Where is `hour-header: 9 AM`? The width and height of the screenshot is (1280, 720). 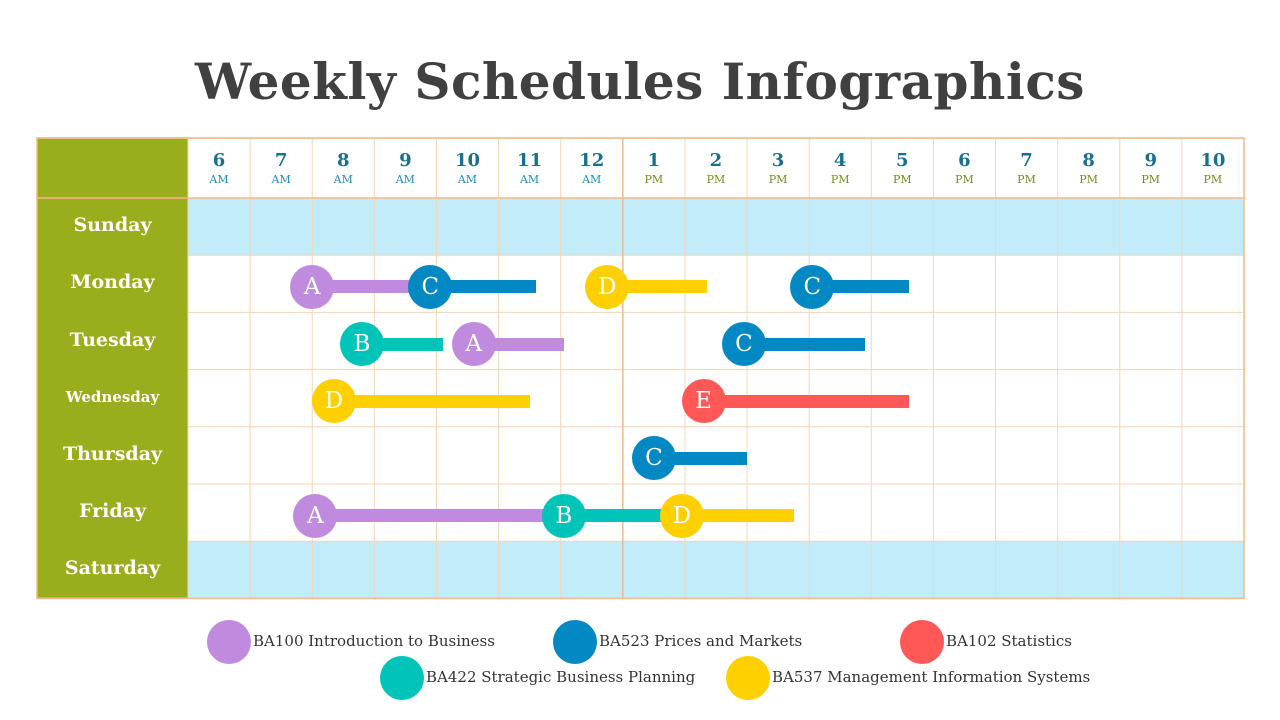 hour-header: 9 AM is located at coordinates (405, 168).